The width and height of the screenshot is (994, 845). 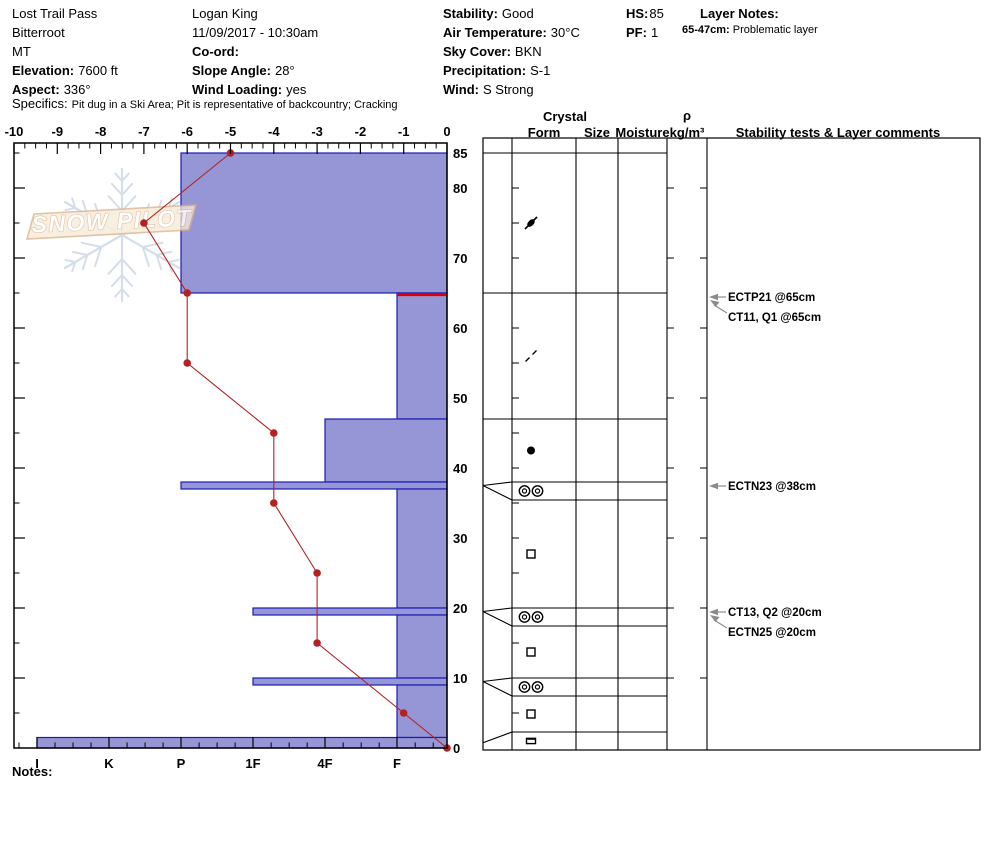 What do you see at coordinates (460, 468) in the screenshot?
I see `depth-tick-label: 40` at bounding box center [460, 468].